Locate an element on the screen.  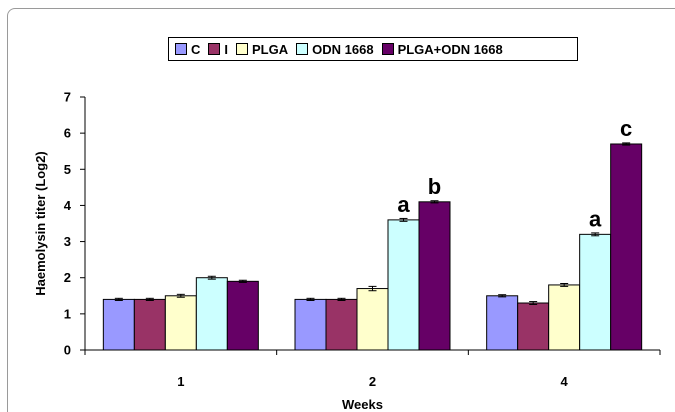
x-tick-label: 1 is located at coordinates (180, 381).